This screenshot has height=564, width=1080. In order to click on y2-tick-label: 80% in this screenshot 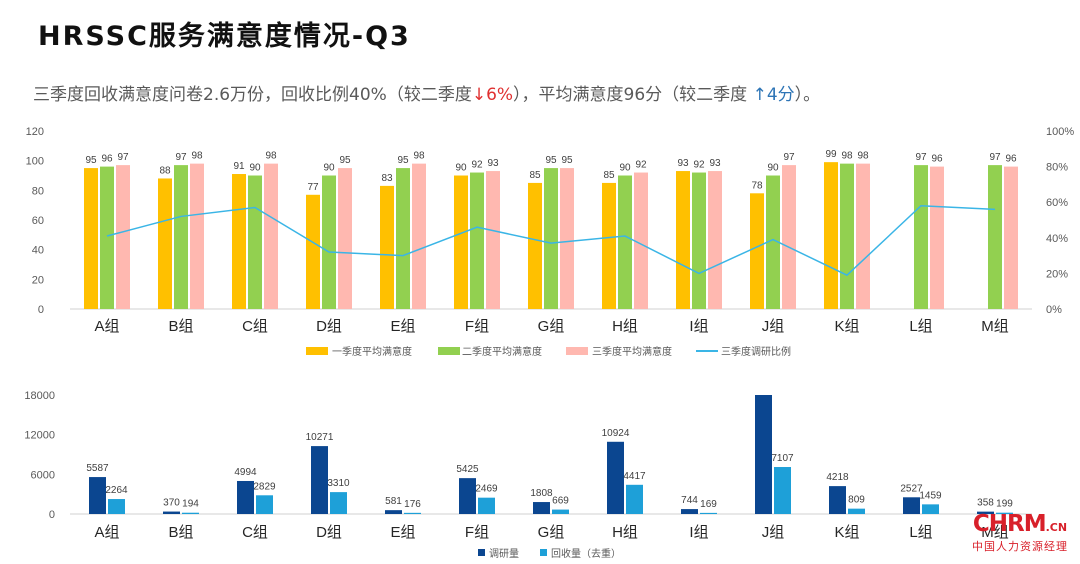, I will do `click(1057, 168)`.